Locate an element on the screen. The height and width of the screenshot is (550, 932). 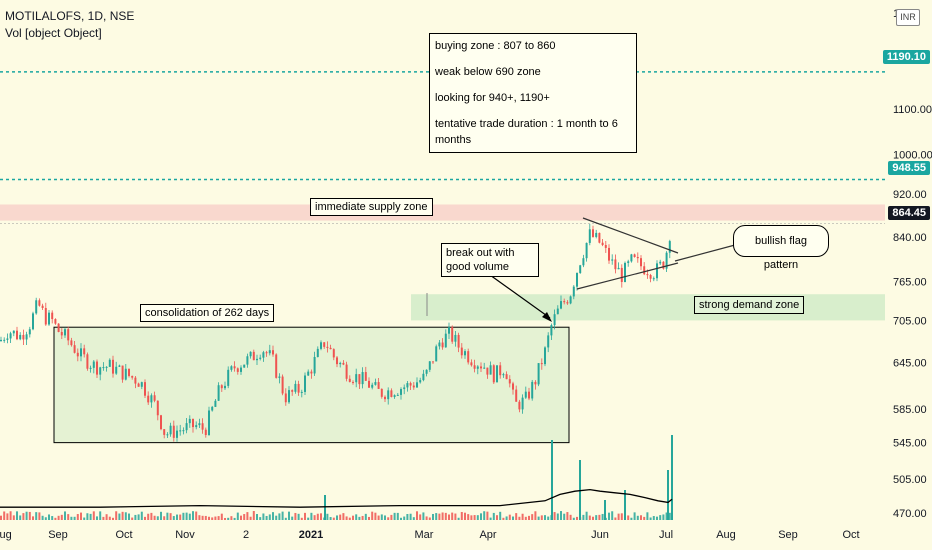
demand-zone is located at coordinates (648, 307).